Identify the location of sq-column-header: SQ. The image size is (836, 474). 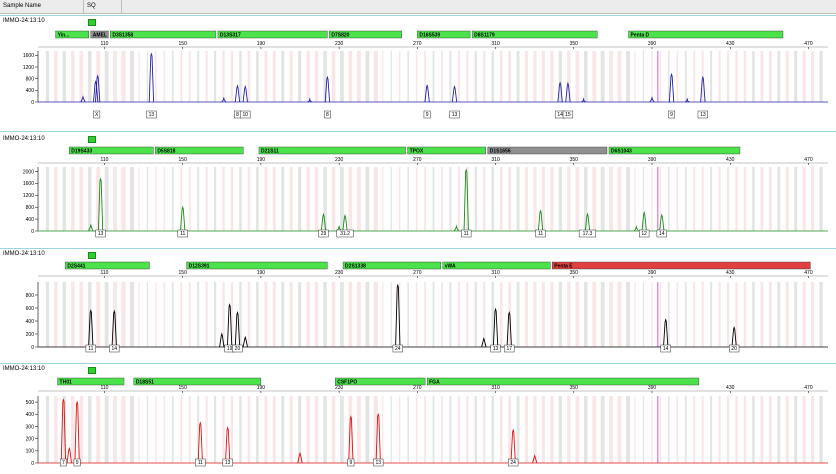
(103, 6).